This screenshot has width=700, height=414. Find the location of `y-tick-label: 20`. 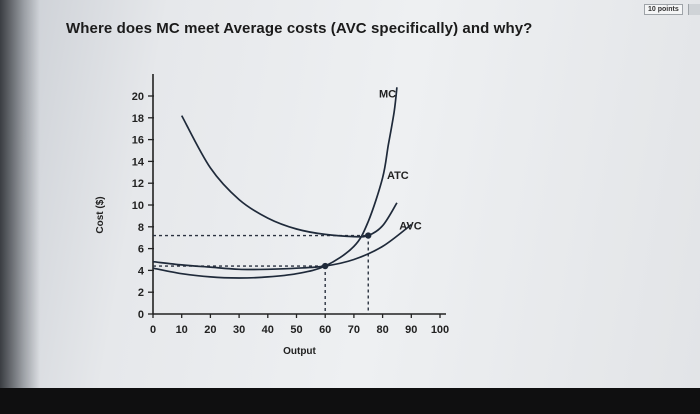

y-tick-label: 20 is located at coordinates (138, 97).